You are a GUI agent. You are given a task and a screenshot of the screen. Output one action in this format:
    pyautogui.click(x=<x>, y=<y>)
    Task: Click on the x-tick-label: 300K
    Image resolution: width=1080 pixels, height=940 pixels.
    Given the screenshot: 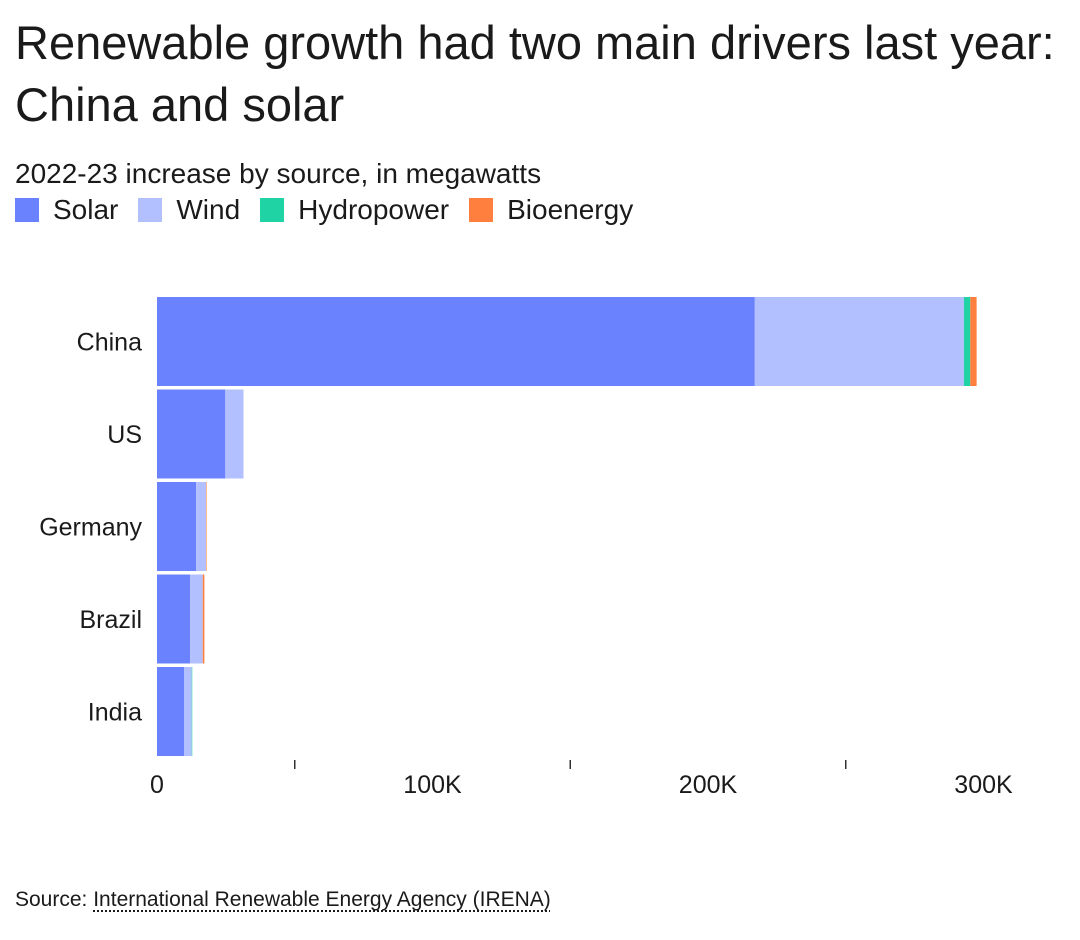 What is the action you would take?
    pyautogui.click(x=983, y=785)
    